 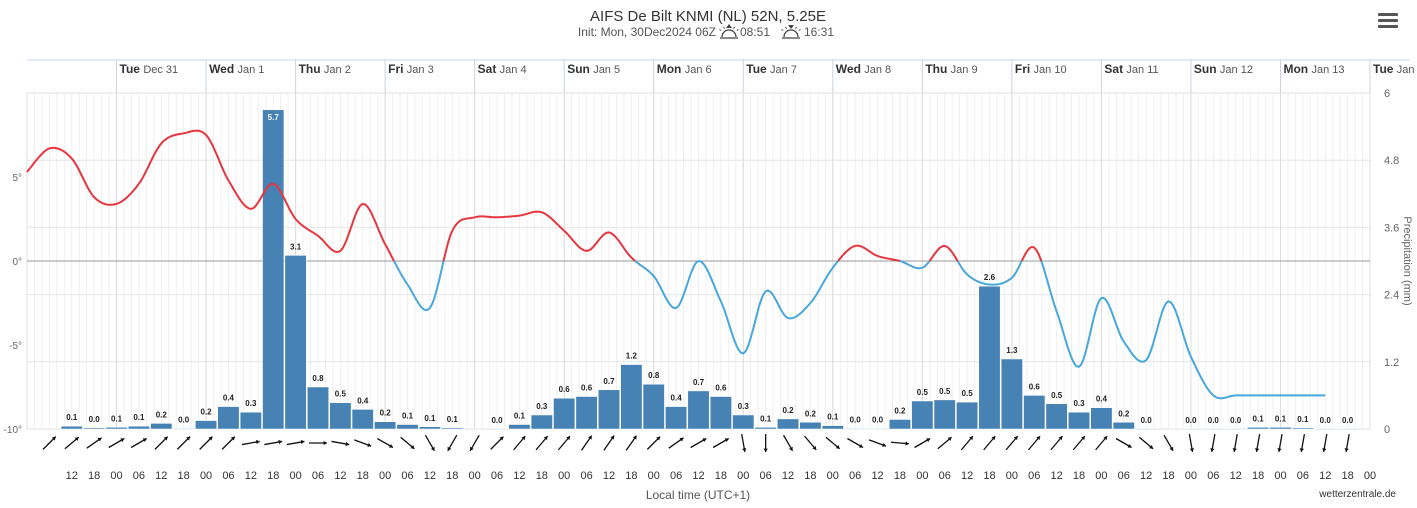 I want to click on y-left-tick-label: -10°, so click(x=13, y=430).